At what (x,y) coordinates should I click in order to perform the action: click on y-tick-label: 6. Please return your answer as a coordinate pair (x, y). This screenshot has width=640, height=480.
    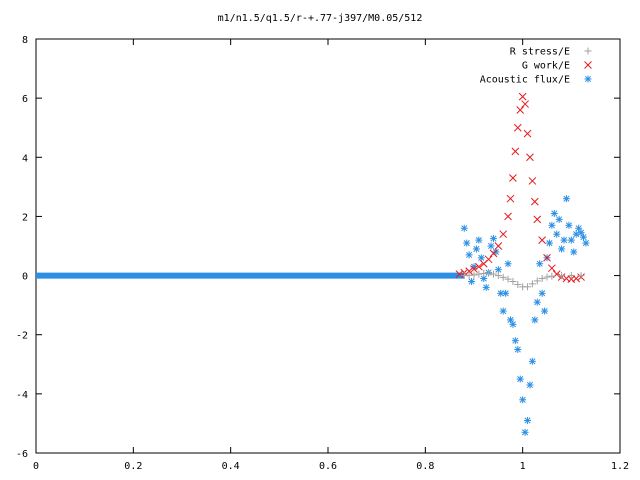
    Looking at the image, I should click on (25, 99).